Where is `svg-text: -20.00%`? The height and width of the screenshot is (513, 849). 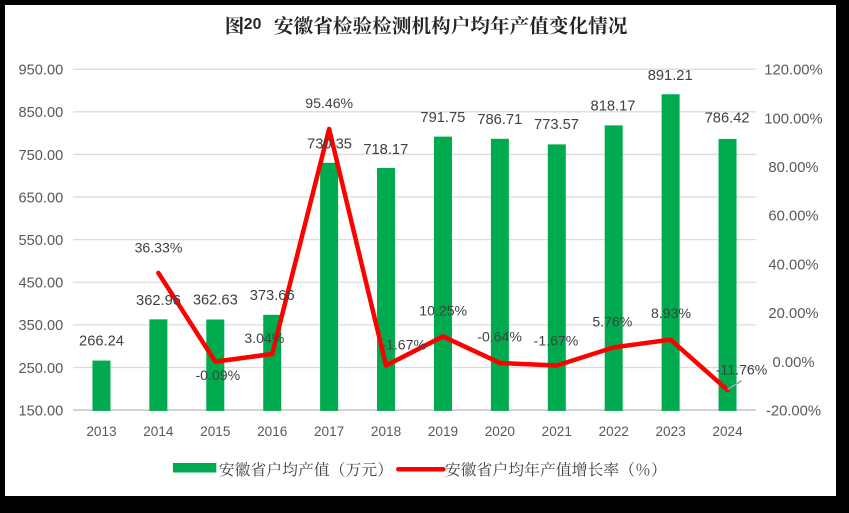 svg-text: -20.00% is located at coordinates (793, 411).